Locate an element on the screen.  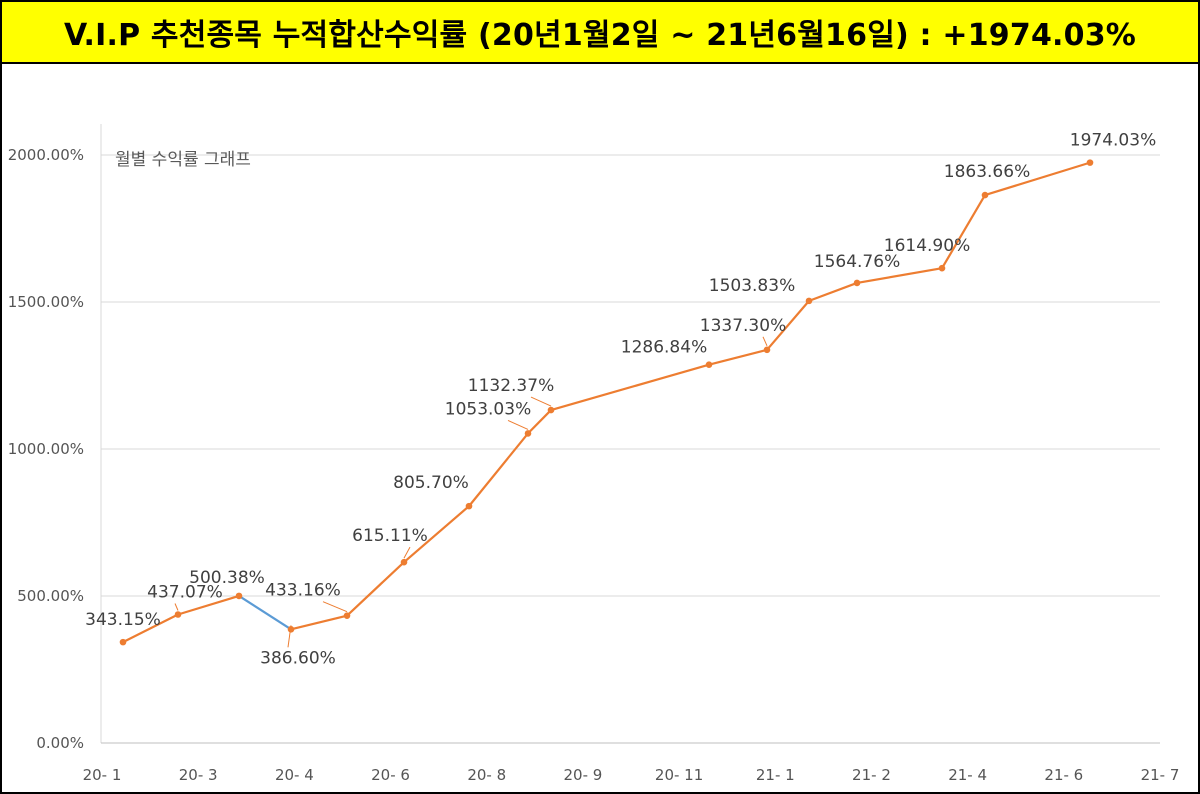
x-tick-label: 21- 4 is located at coordinates (967, 775).